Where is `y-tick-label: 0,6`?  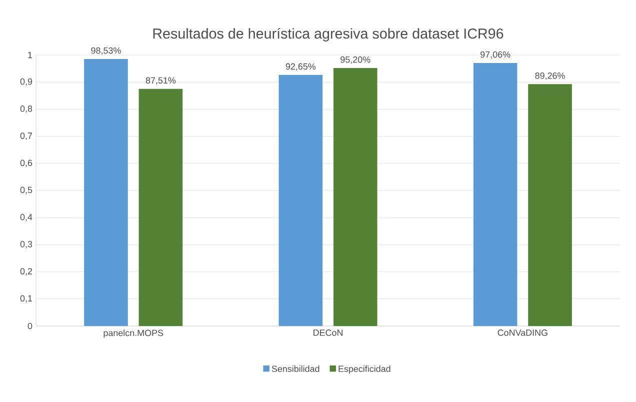 y-tick-label: 0,6 is located at coordinates (26, 164).